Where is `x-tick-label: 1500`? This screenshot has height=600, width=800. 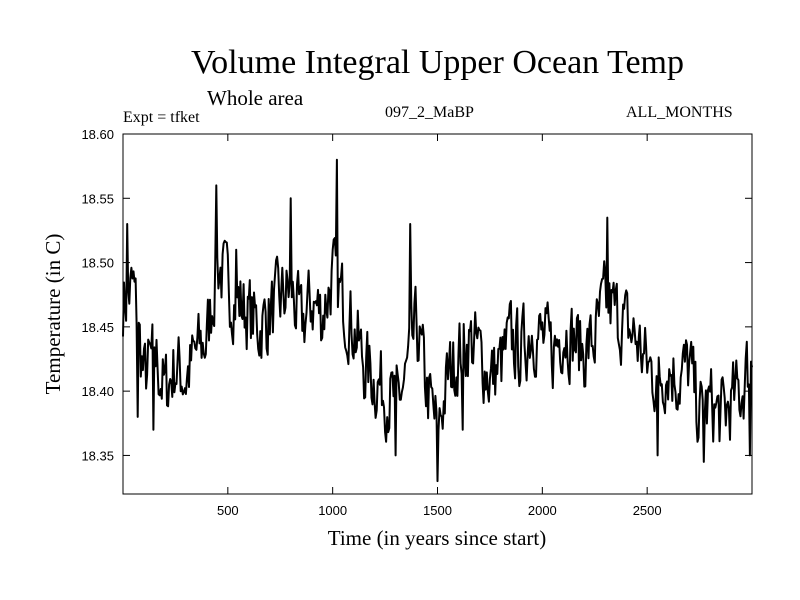 x-tick-label: 1500 is located at coordinates (437, 510).